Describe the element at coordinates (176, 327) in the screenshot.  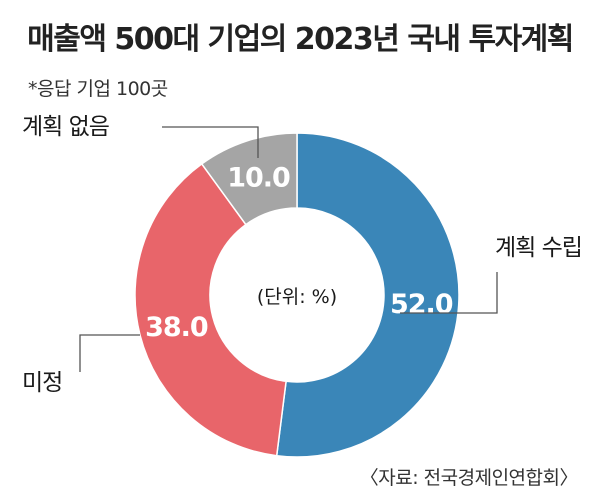
I see `value-label-undecided: 38.0` at that location.